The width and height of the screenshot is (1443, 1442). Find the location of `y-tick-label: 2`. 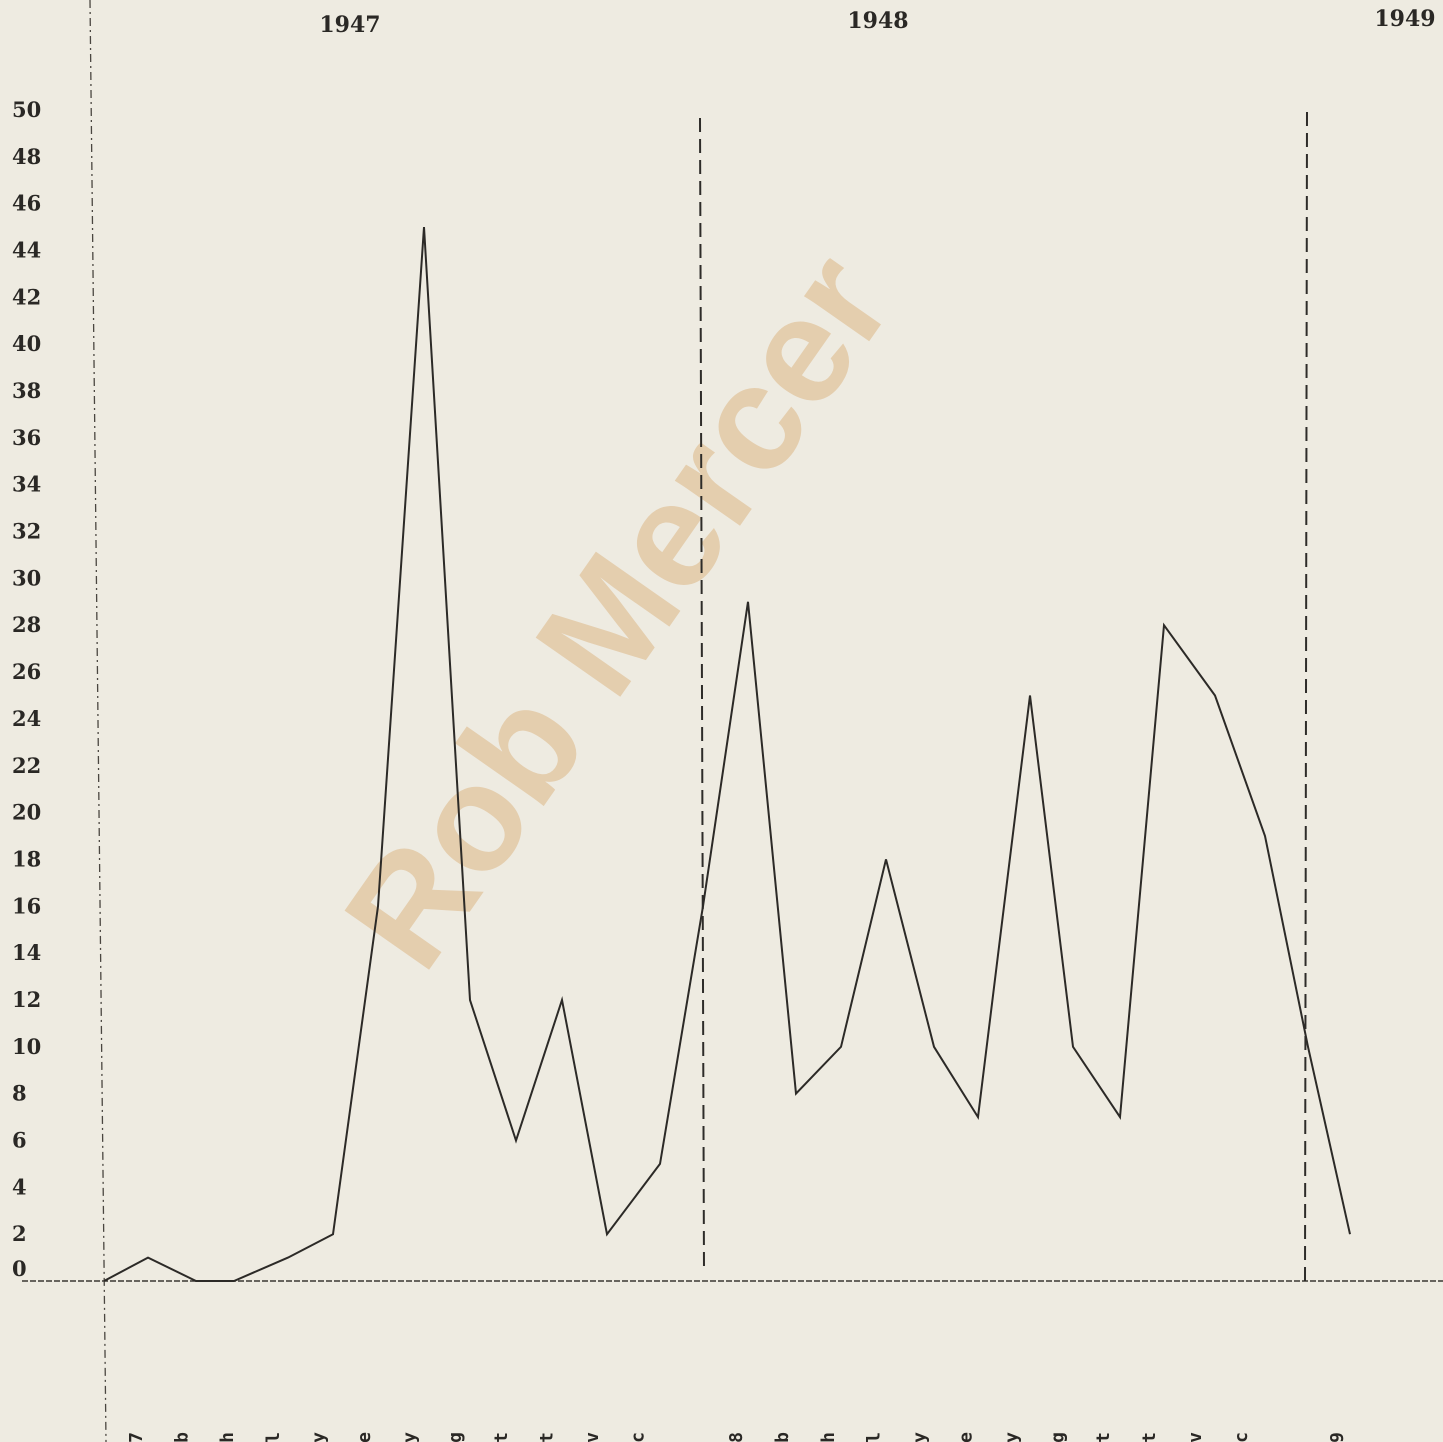

y-tick-label: 2 is located at coordinates (19, 1233).